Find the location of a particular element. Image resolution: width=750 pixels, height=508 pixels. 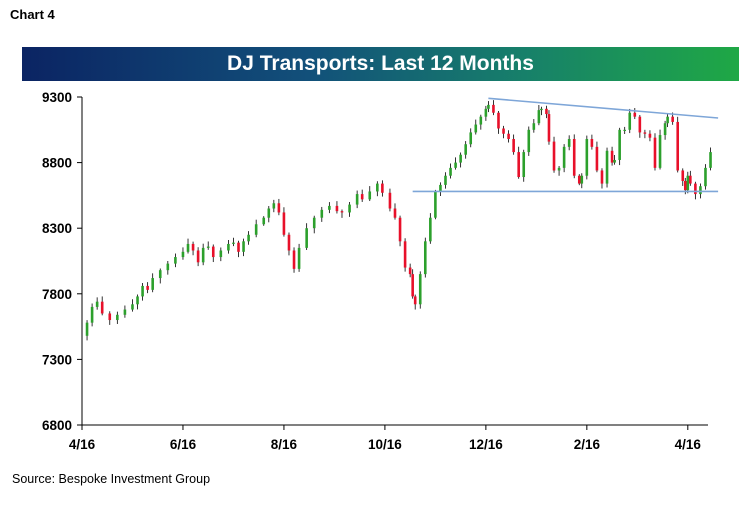

x-tick-label: 8/16 is located at coordinates (284, 444).